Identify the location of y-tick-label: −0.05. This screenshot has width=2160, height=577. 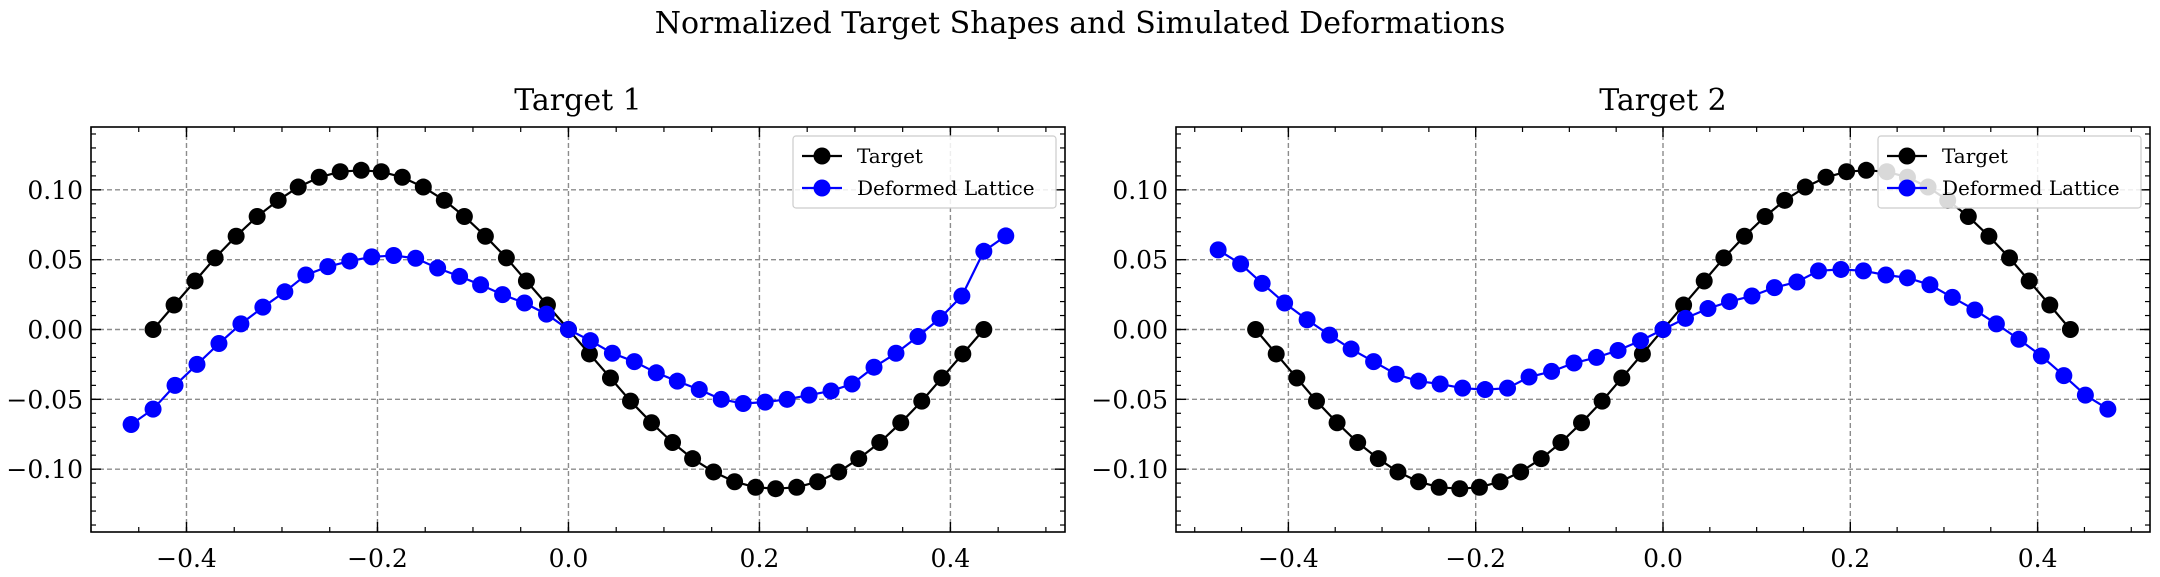
(1129, 399).